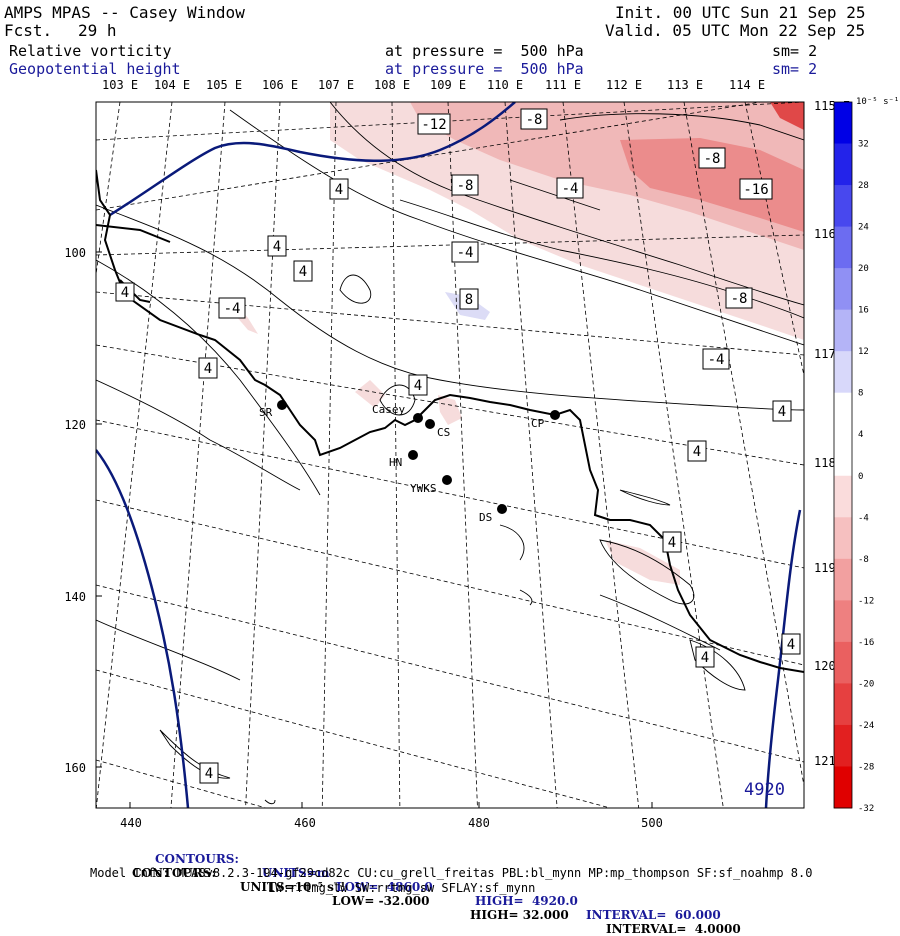 The height and width of the screenshot is (936, 900). Describe the element at coordinates (381, 901) in the screenshot. I see `c2-low: LOW= -32.000` at that location.